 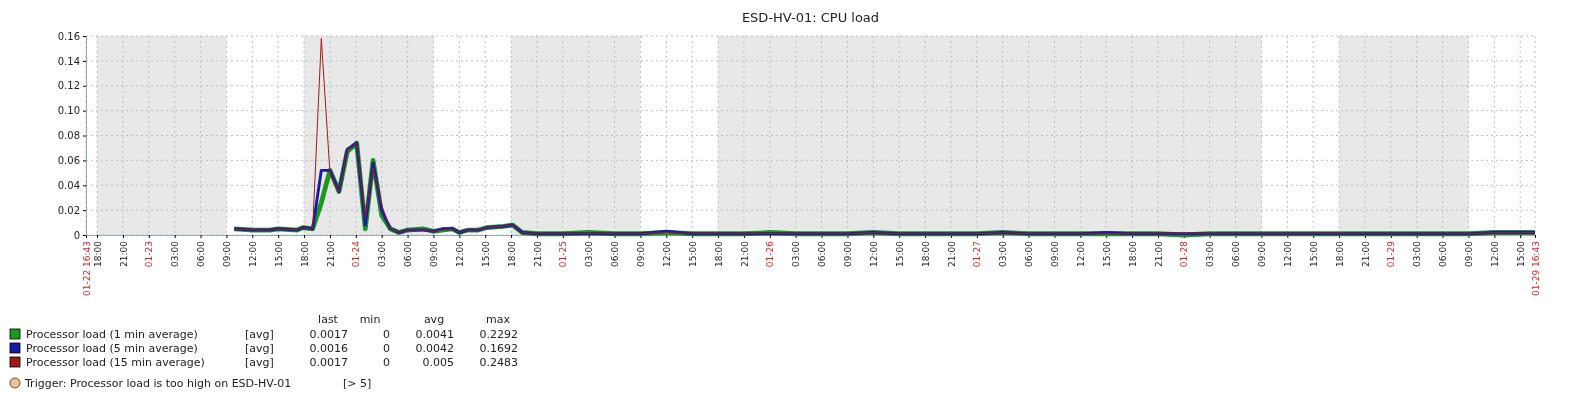 What do you see at coordinates (112, 348) in the screenshot?
I see `legend-label: Processor load (5 min average)` at bounding box center [112, 348].